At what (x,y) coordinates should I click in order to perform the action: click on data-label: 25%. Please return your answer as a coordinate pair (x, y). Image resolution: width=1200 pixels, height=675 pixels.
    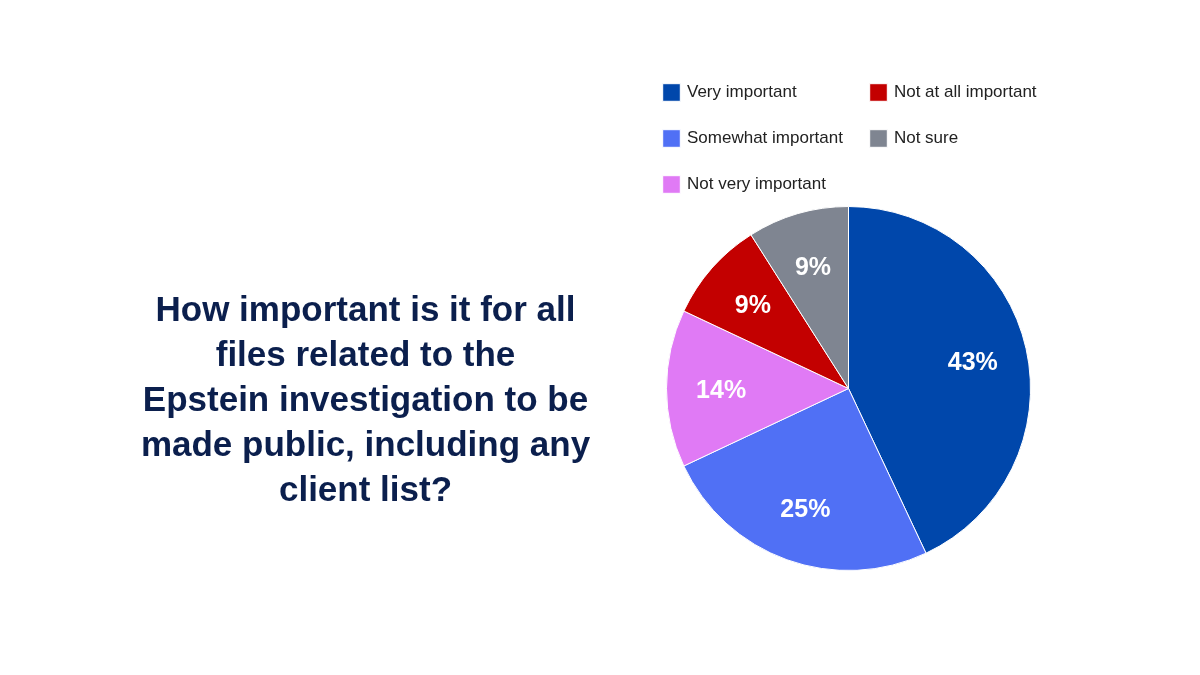
    Looking at the image, I should click on (805, 508).